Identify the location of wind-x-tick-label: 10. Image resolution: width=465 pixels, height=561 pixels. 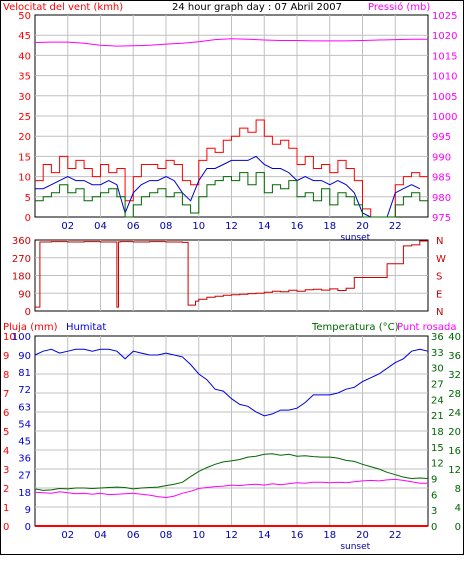
(198, 226).